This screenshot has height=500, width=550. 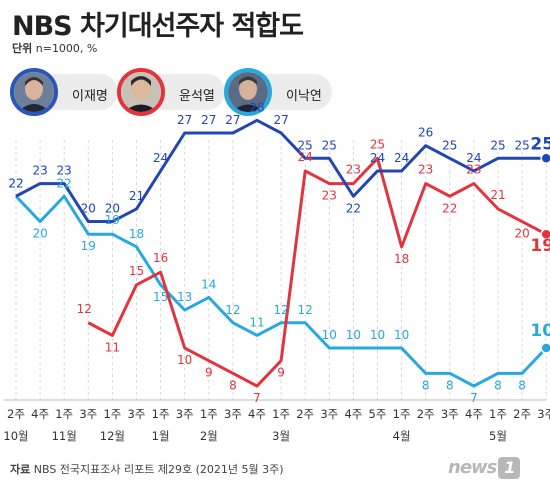 What do you see at coordinates (208, 284) in the screenshot?
I see `data-label: 14` at bounding box center [208, 284].